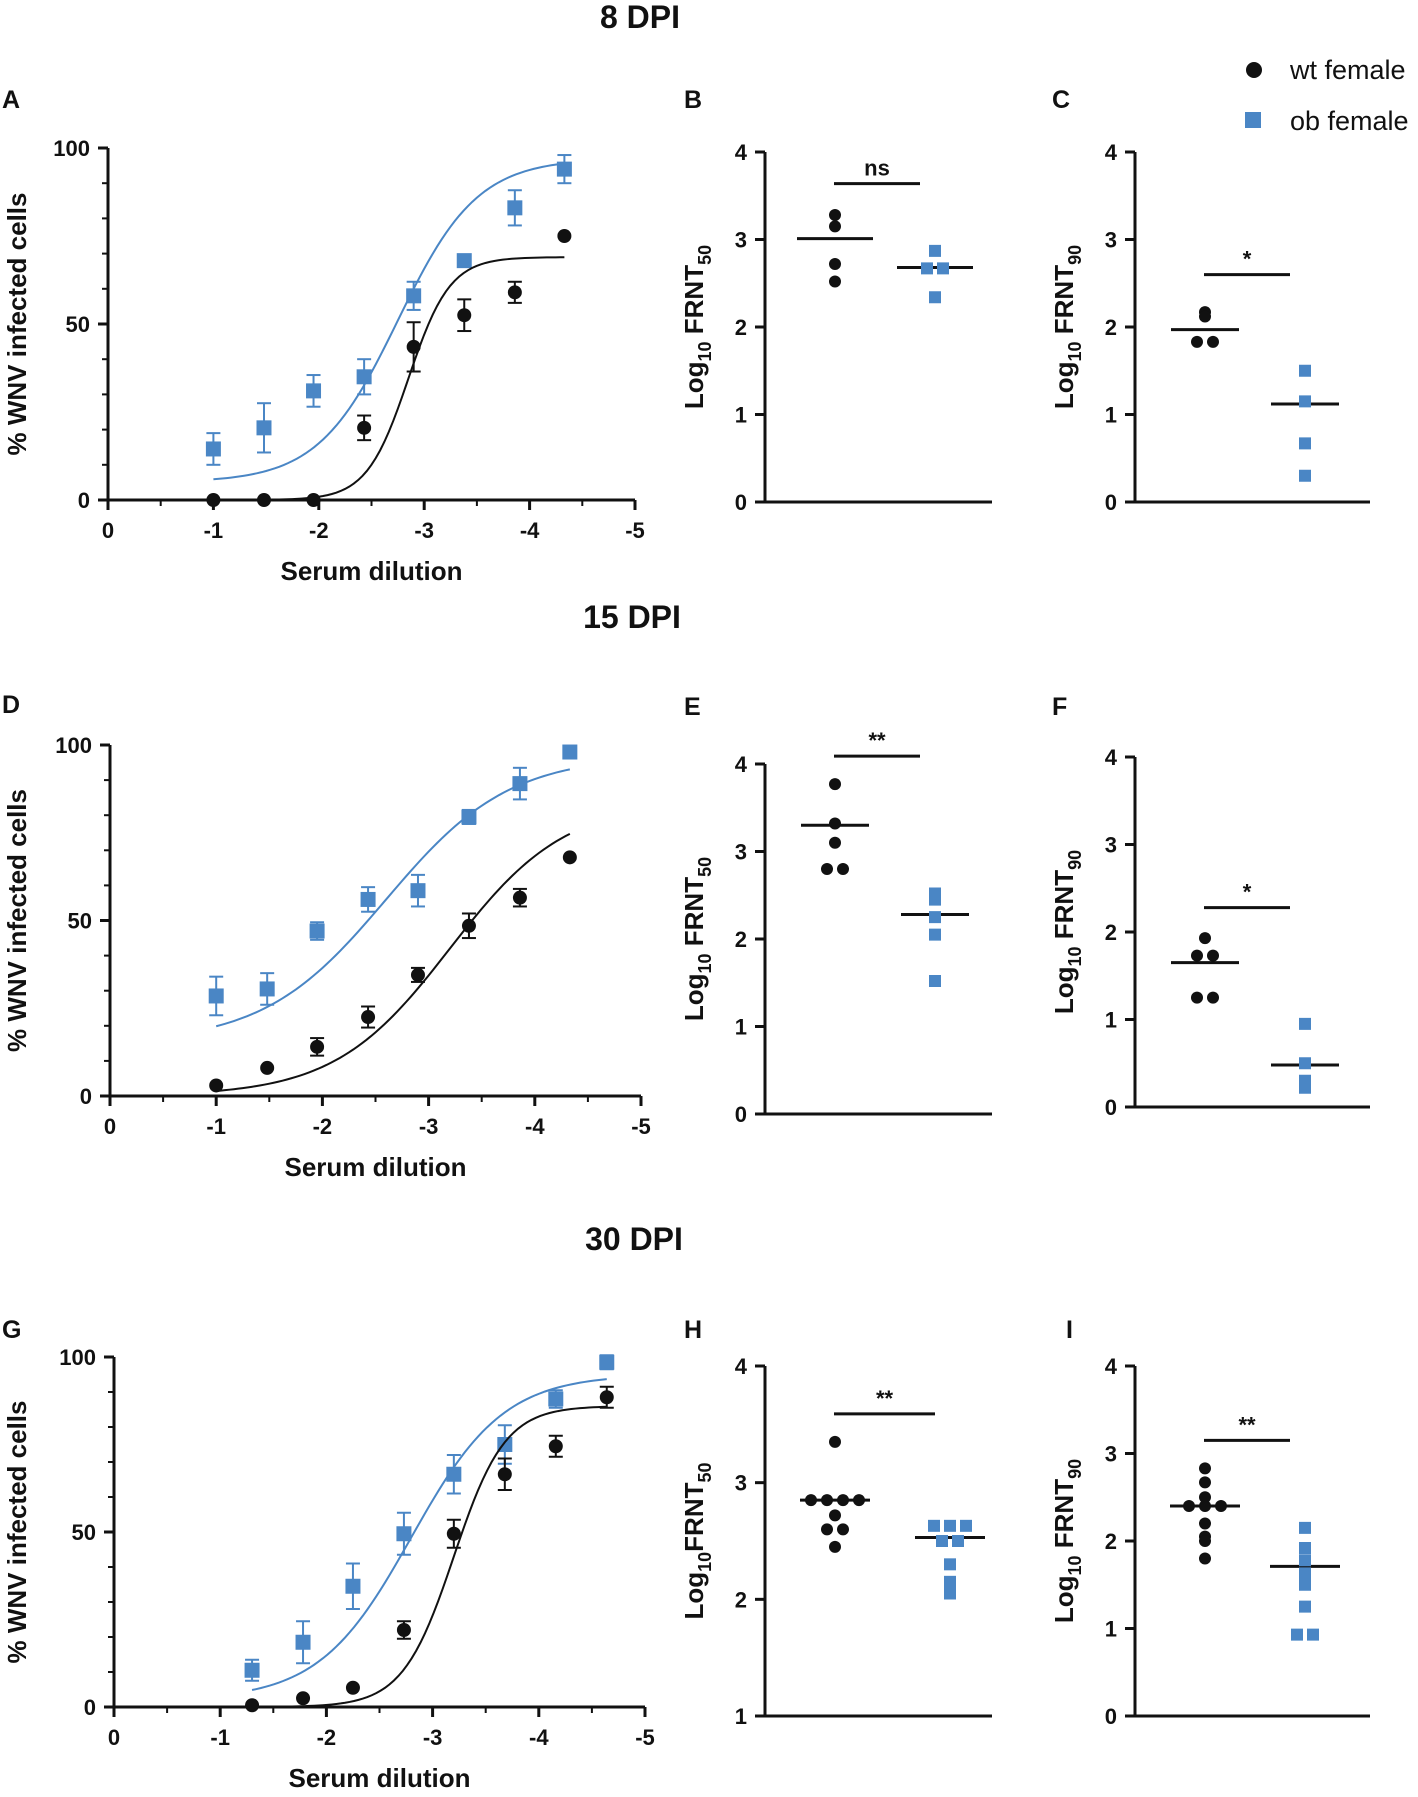 The width and height of the screenshot is (1418, 1797). What do you see at coordinates (376, 1167) in the screenshot?
I see `x-axis-label: Serum dilution` at bounding box center [376, 1167].